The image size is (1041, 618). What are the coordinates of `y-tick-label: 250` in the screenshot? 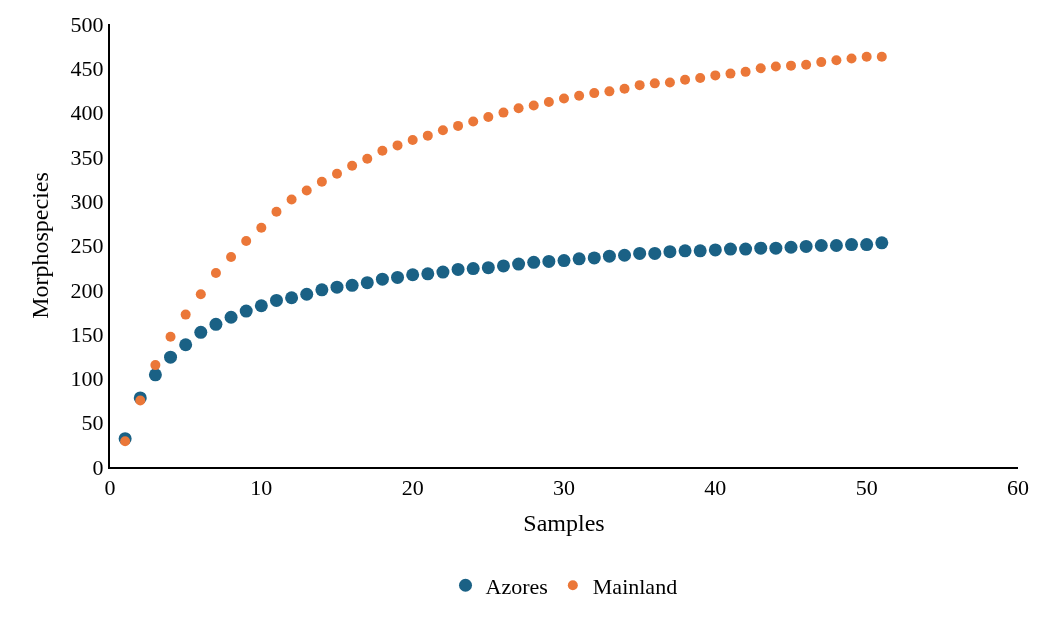 It's located at (87, 246).